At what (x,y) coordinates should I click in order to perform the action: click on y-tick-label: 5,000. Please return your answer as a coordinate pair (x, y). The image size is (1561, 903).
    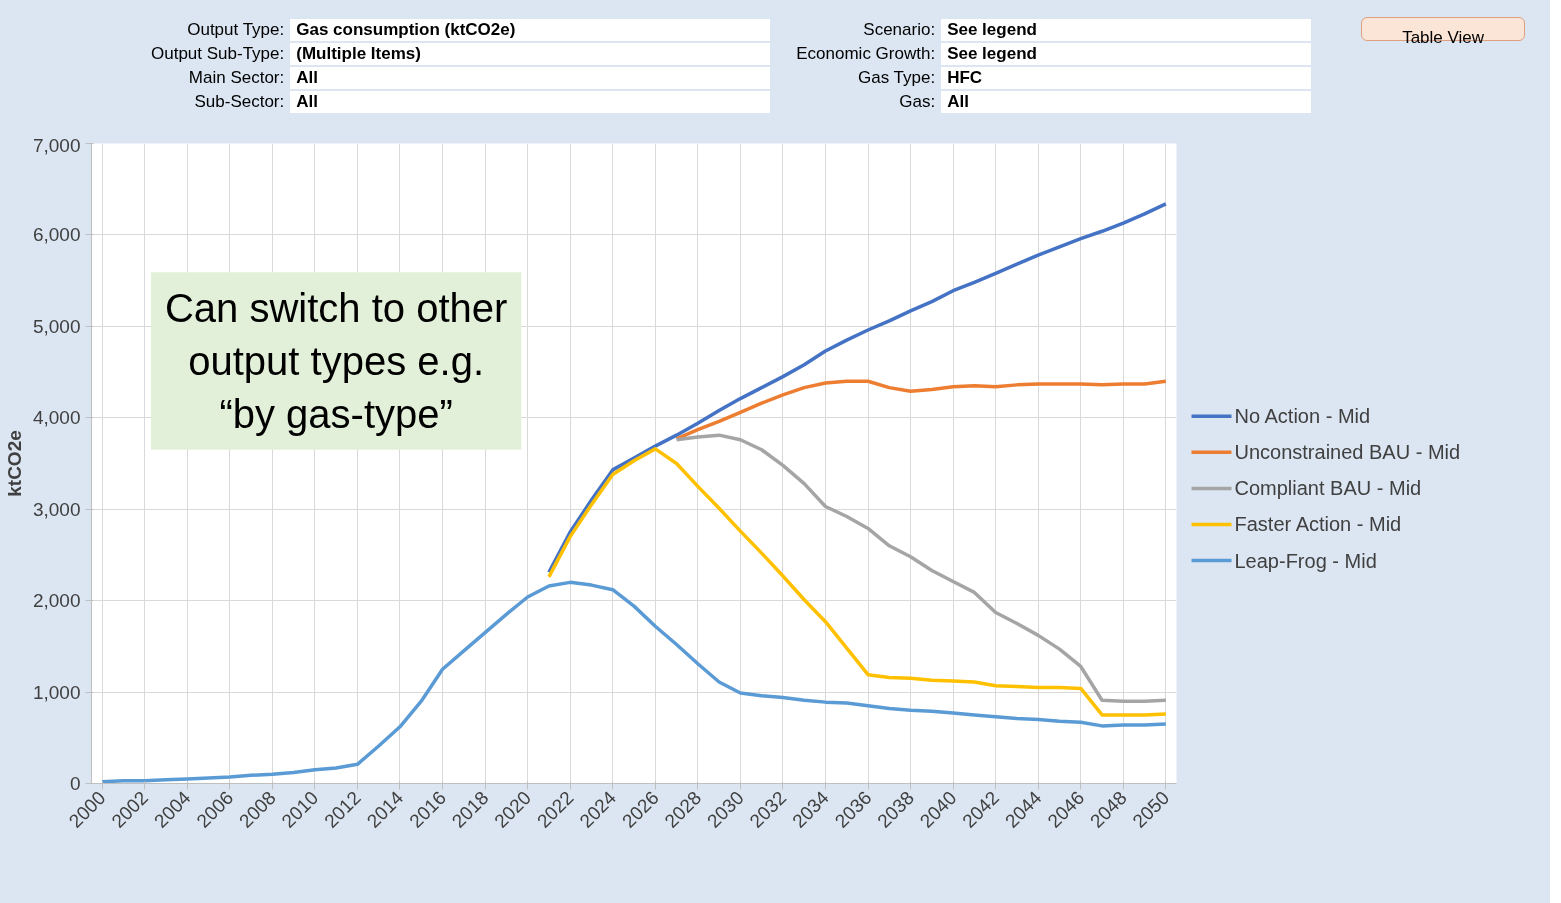
    Looking at the image, I should click on (56, 326).